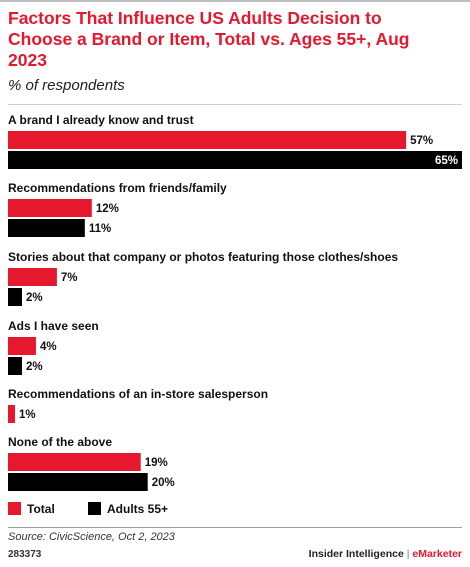  What do you see at coordinates (235, 527) in the screenshot?
I see `footer-divider` at bounding box center [235, 527].